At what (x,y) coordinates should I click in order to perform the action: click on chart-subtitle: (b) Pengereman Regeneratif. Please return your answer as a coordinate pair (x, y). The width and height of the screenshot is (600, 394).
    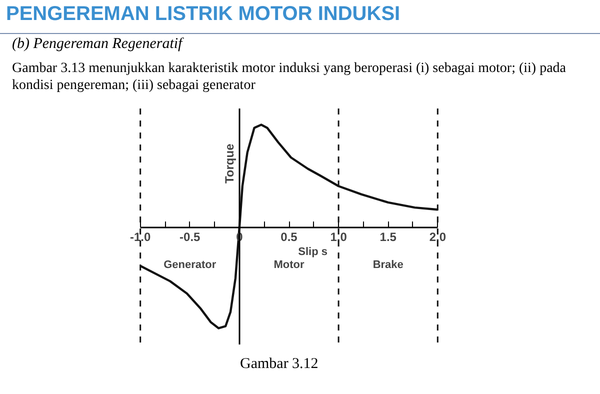
    Looking at the image, I should click on (97, 44).